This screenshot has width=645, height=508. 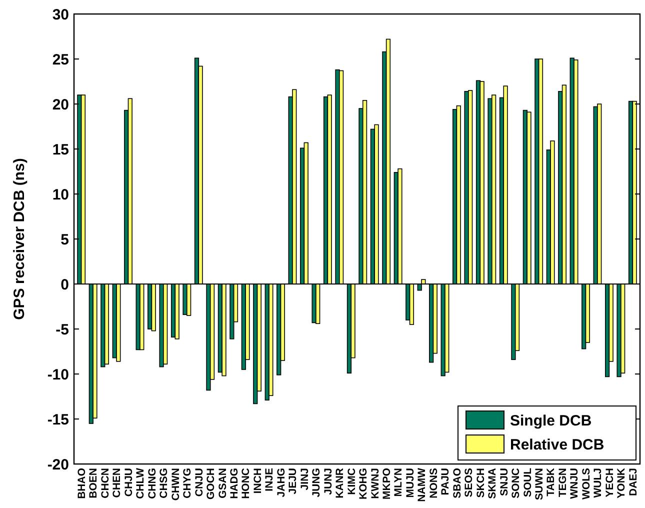 I want to click on x-tick-label: JUNG, so click(x=316, y=483).